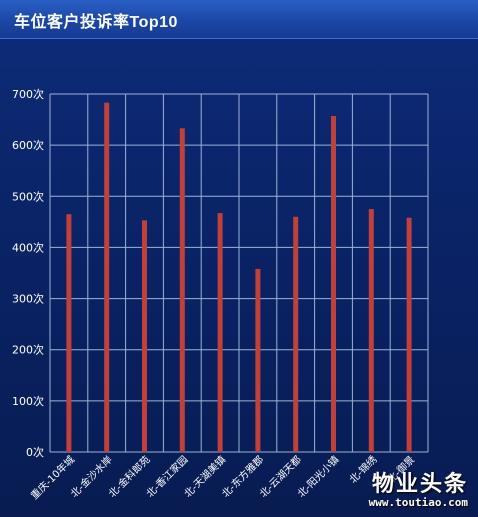 The height and width of the screenshot is (517, 478). What do you see at coordinates (28, 145) in the screenshot?
I see `y-tick-label: 600次` at bounding box center [28, 145].